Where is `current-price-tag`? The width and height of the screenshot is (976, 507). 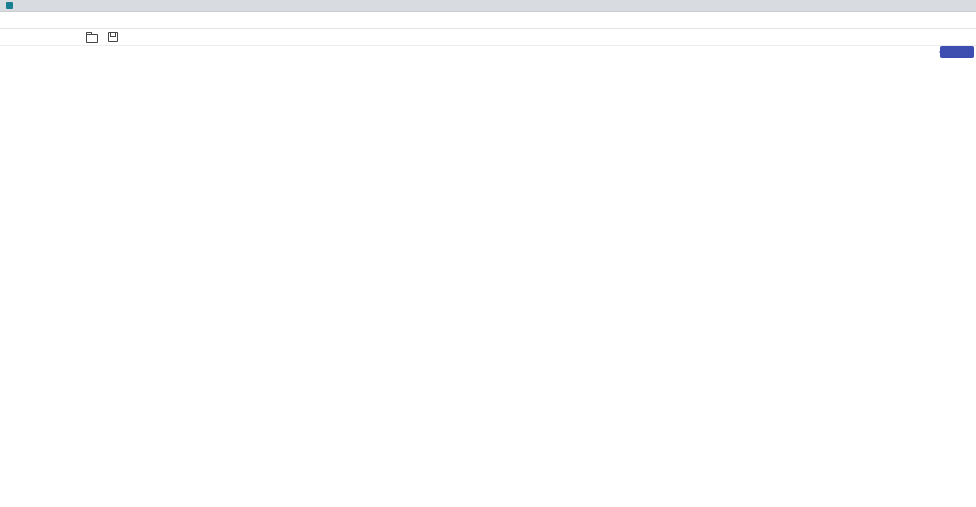
current-price-tag is located at coordinates (956, 52).